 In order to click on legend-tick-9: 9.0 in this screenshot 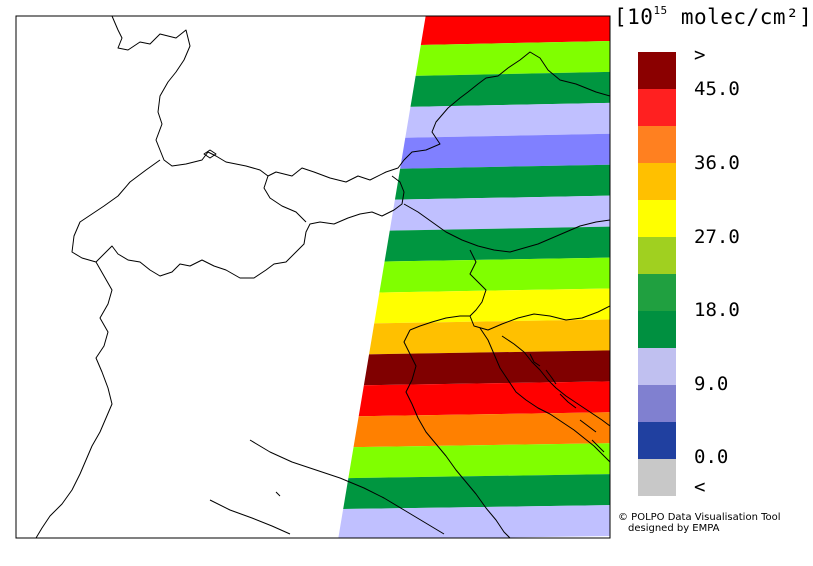, I will do `click(711, 384)`.